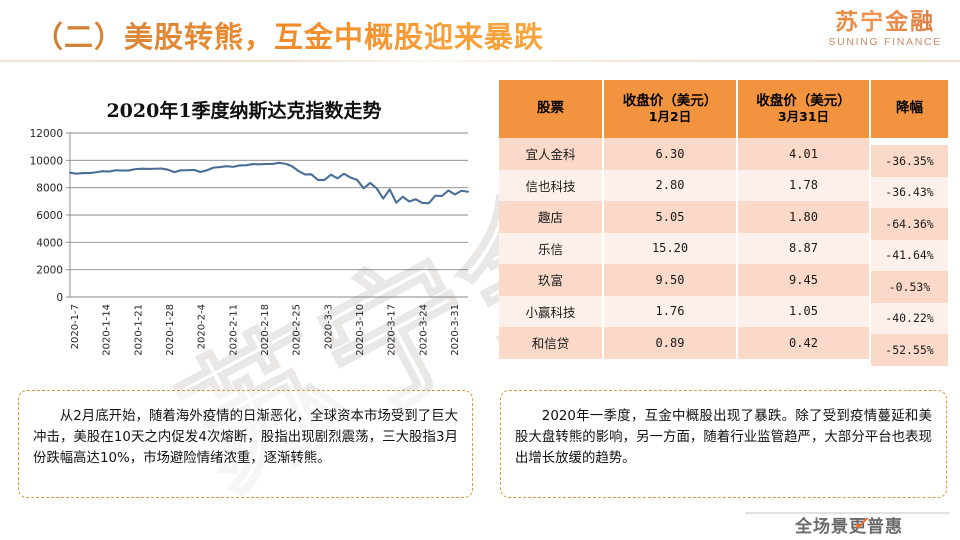 The image size is (960, 540). I want to click on cell-stock-name: 玖富, so click(551, 280).